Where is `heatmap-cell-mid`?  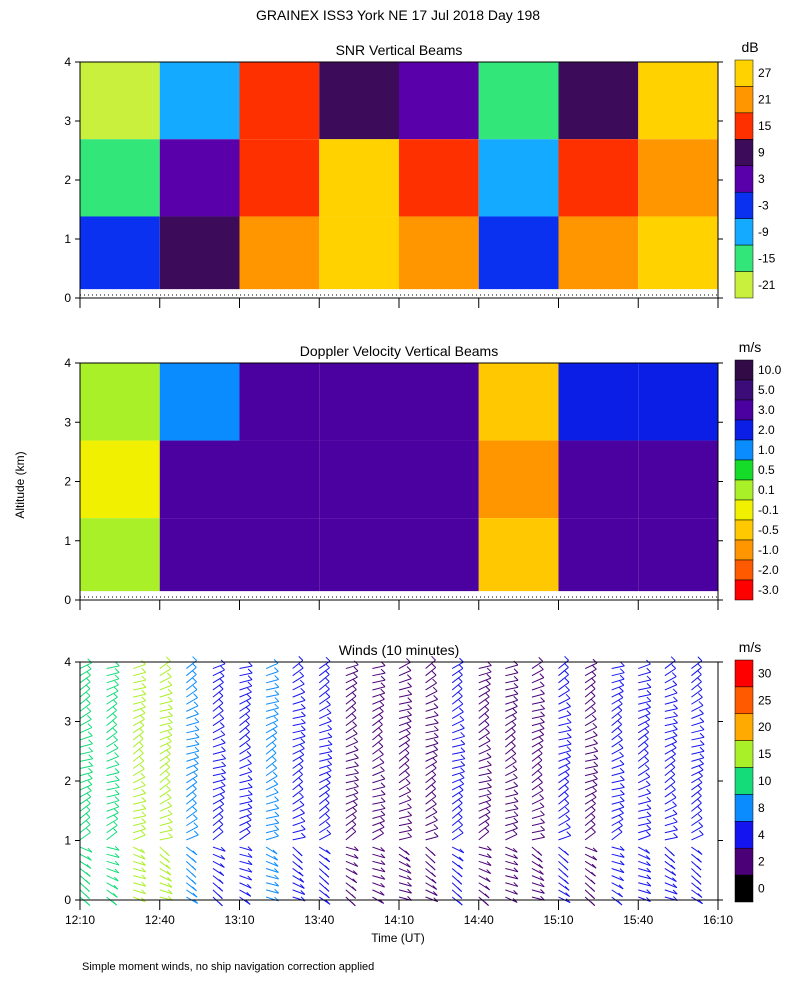 heatmap-cell-mid is located at coordinates (359, 178).